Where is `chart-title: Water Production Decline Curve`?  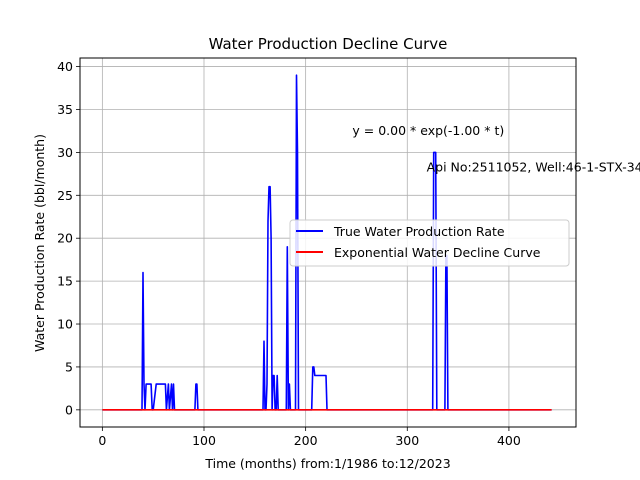 chart-title: Water Production Decline Curve is located at coordinates (328, 44).